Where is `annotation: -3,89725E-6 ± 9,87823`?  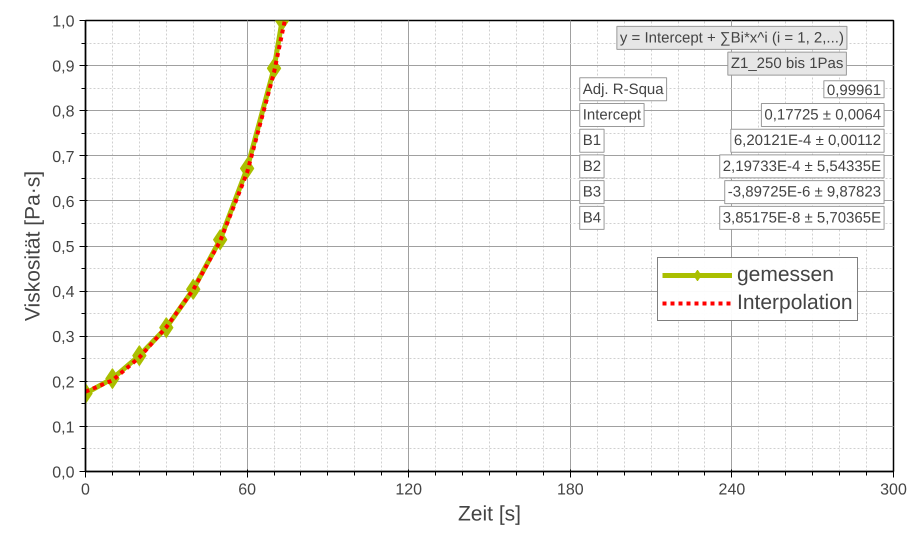 annotation: -3,89725E-6 ± 9,87823 is located at coordinates (805, 192).